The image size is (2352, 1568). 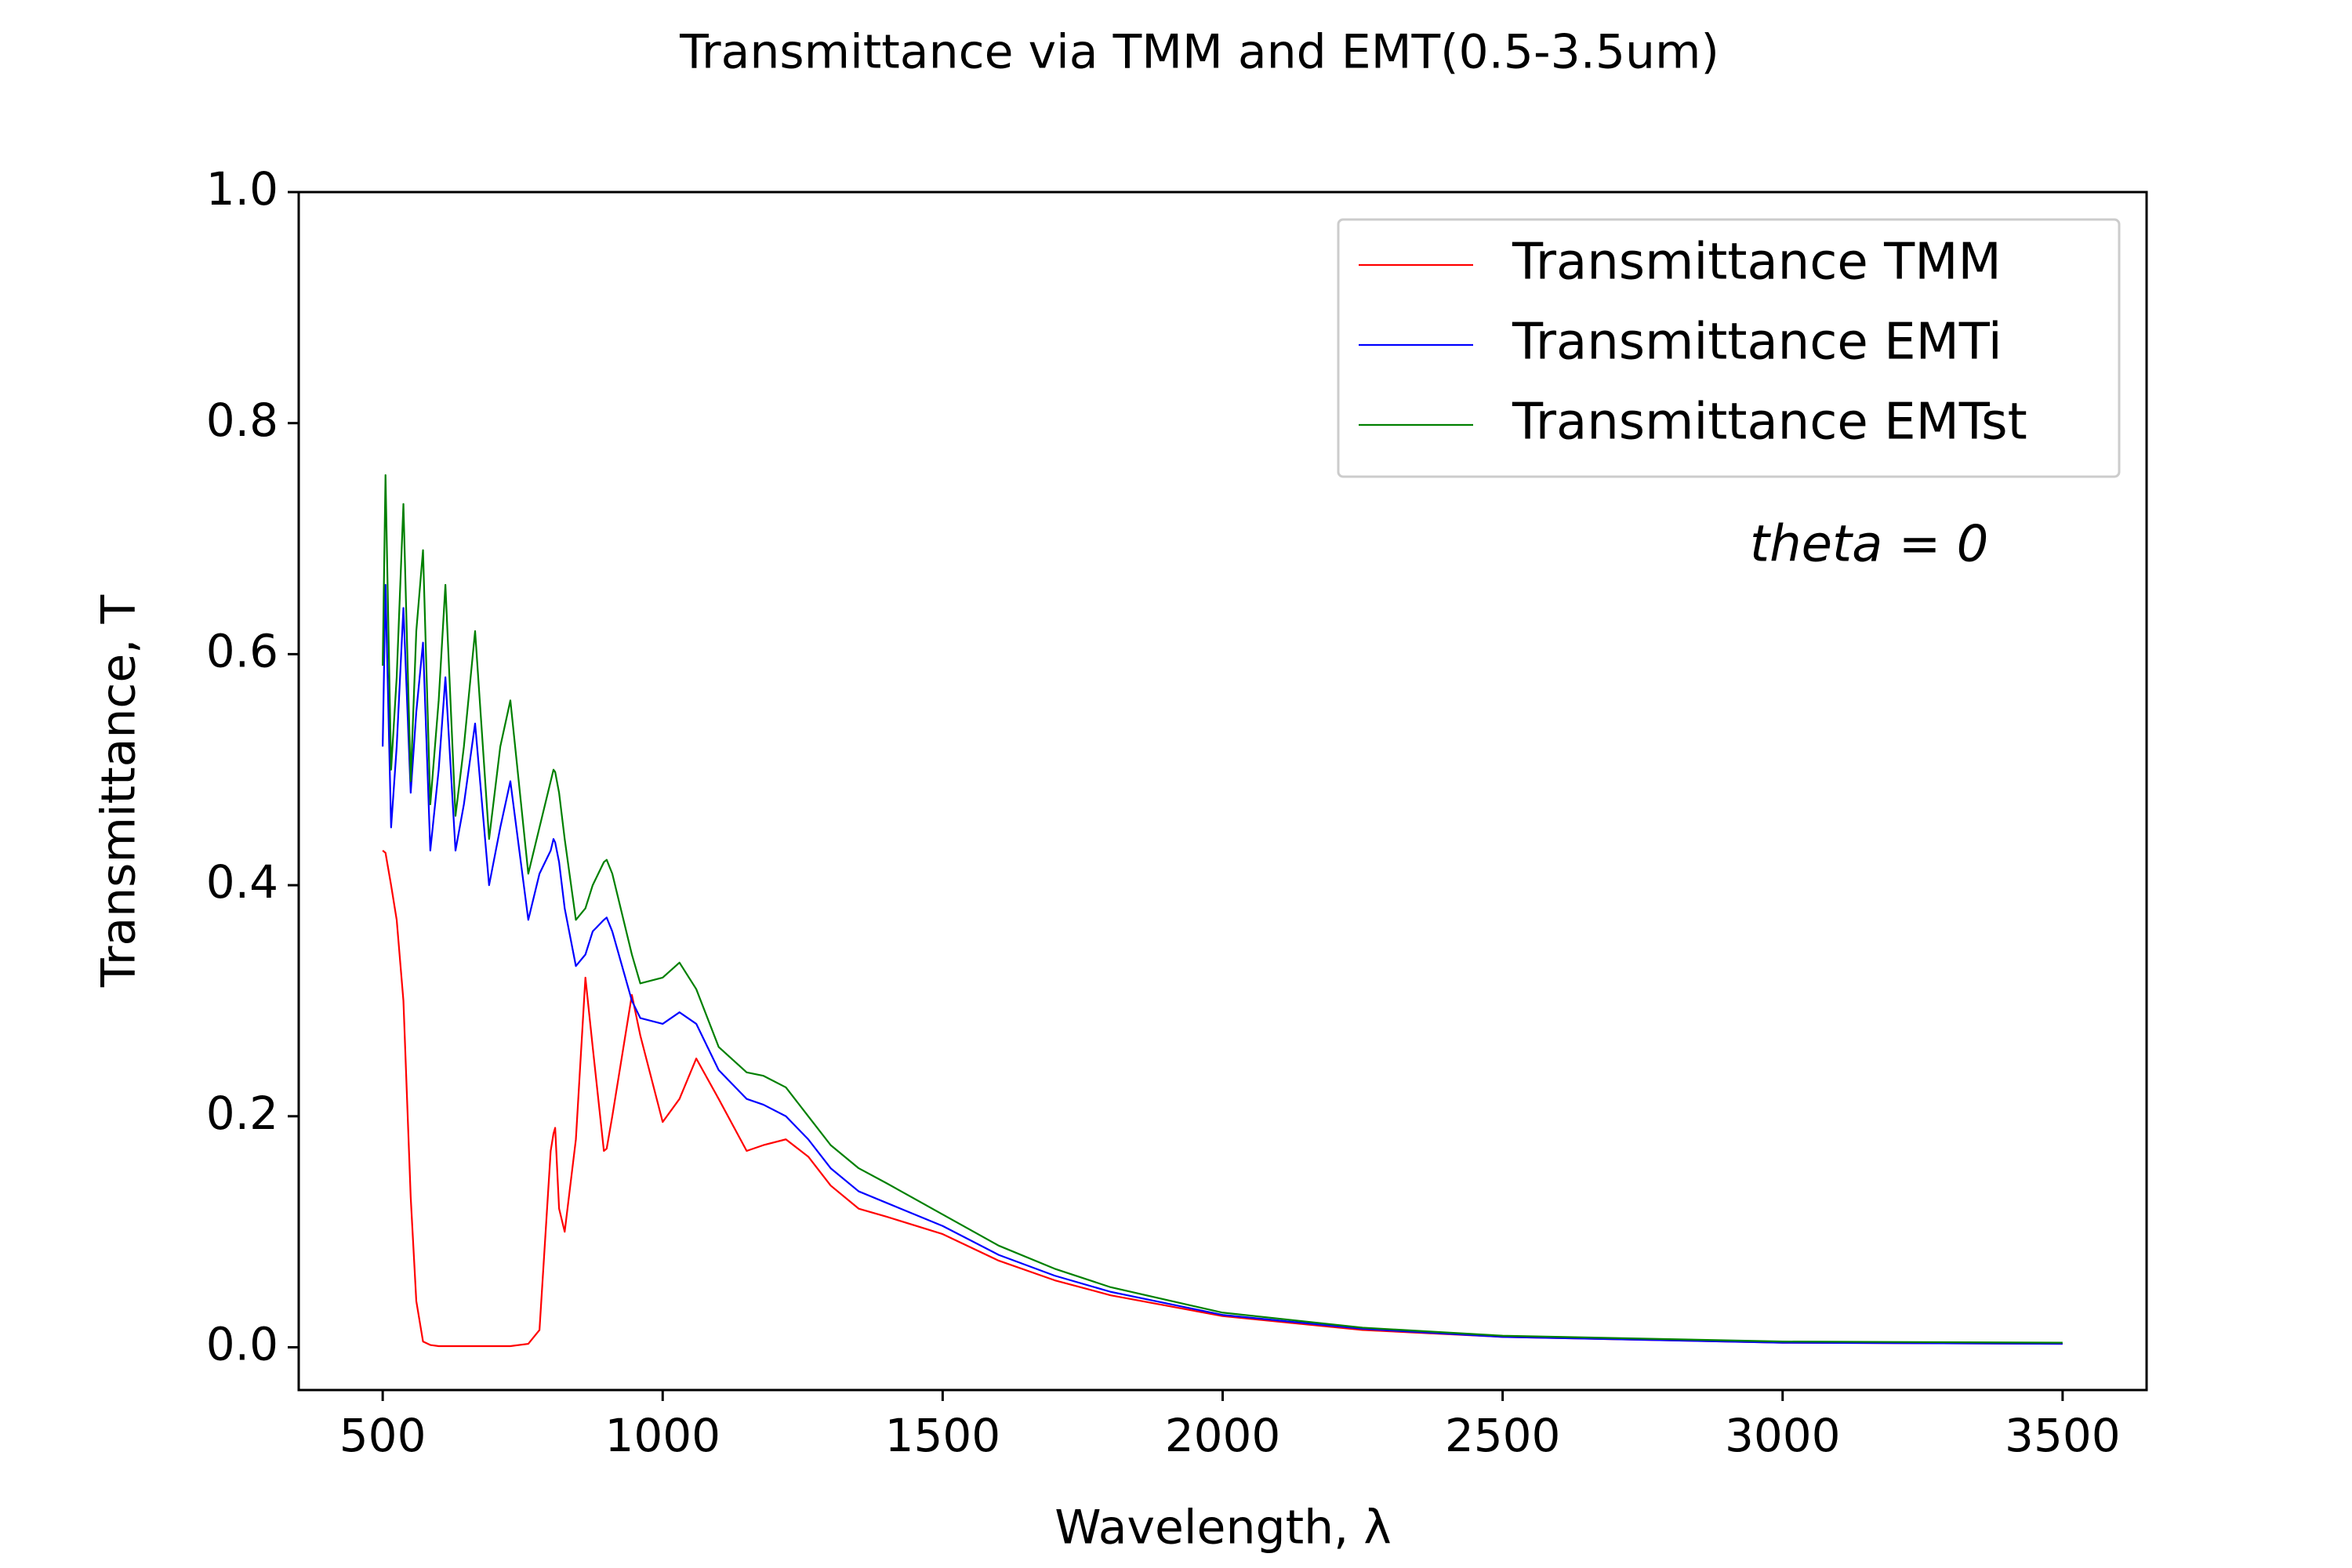 What do you see at coordinates (1223, 1435) in the screenshot?
I see `x-tick-label: 2000` at bounding box center [1223, 1435].